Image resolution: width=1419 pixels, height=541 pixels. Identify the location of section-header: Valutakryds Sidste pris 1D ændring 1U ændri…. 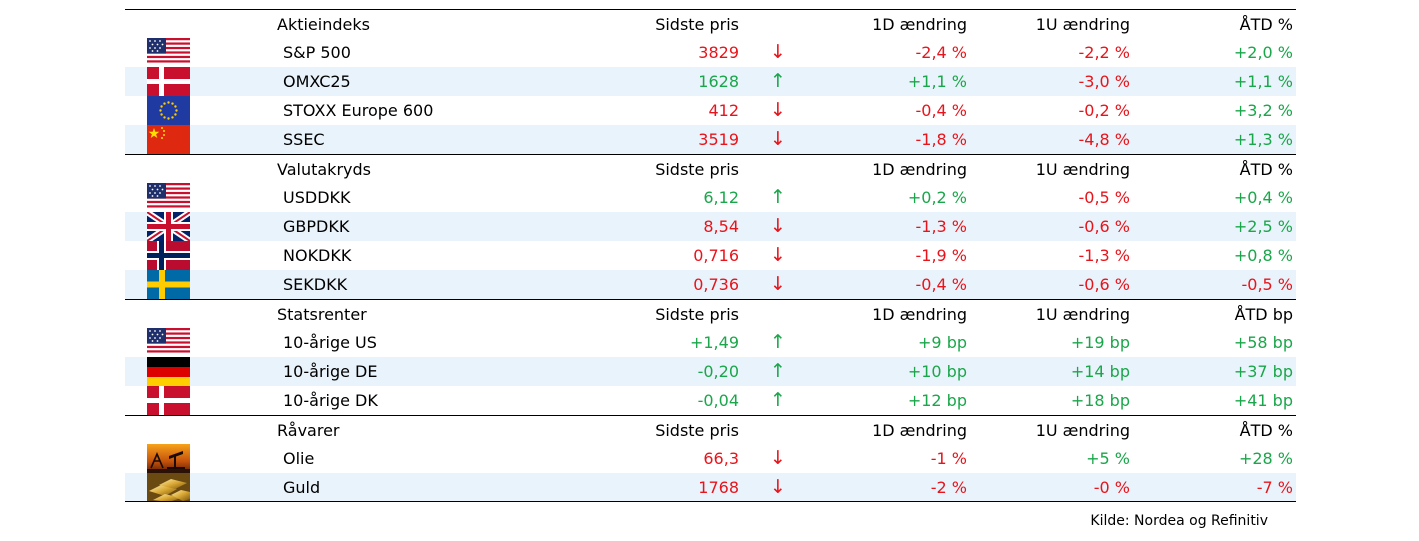
(710, 168).